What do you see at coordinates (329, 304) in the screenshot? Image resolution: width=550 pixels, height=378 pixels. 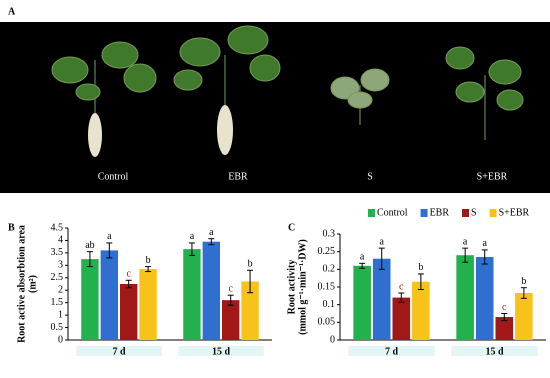 I see `y-tick-label: 0.1` at bounding box center [329, 304].